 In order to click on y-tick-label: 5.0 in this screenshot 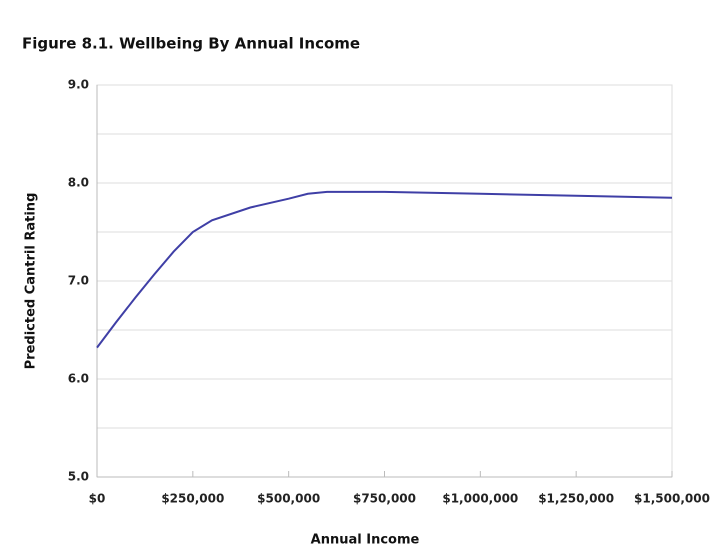, I will do `click(78, 477)`.